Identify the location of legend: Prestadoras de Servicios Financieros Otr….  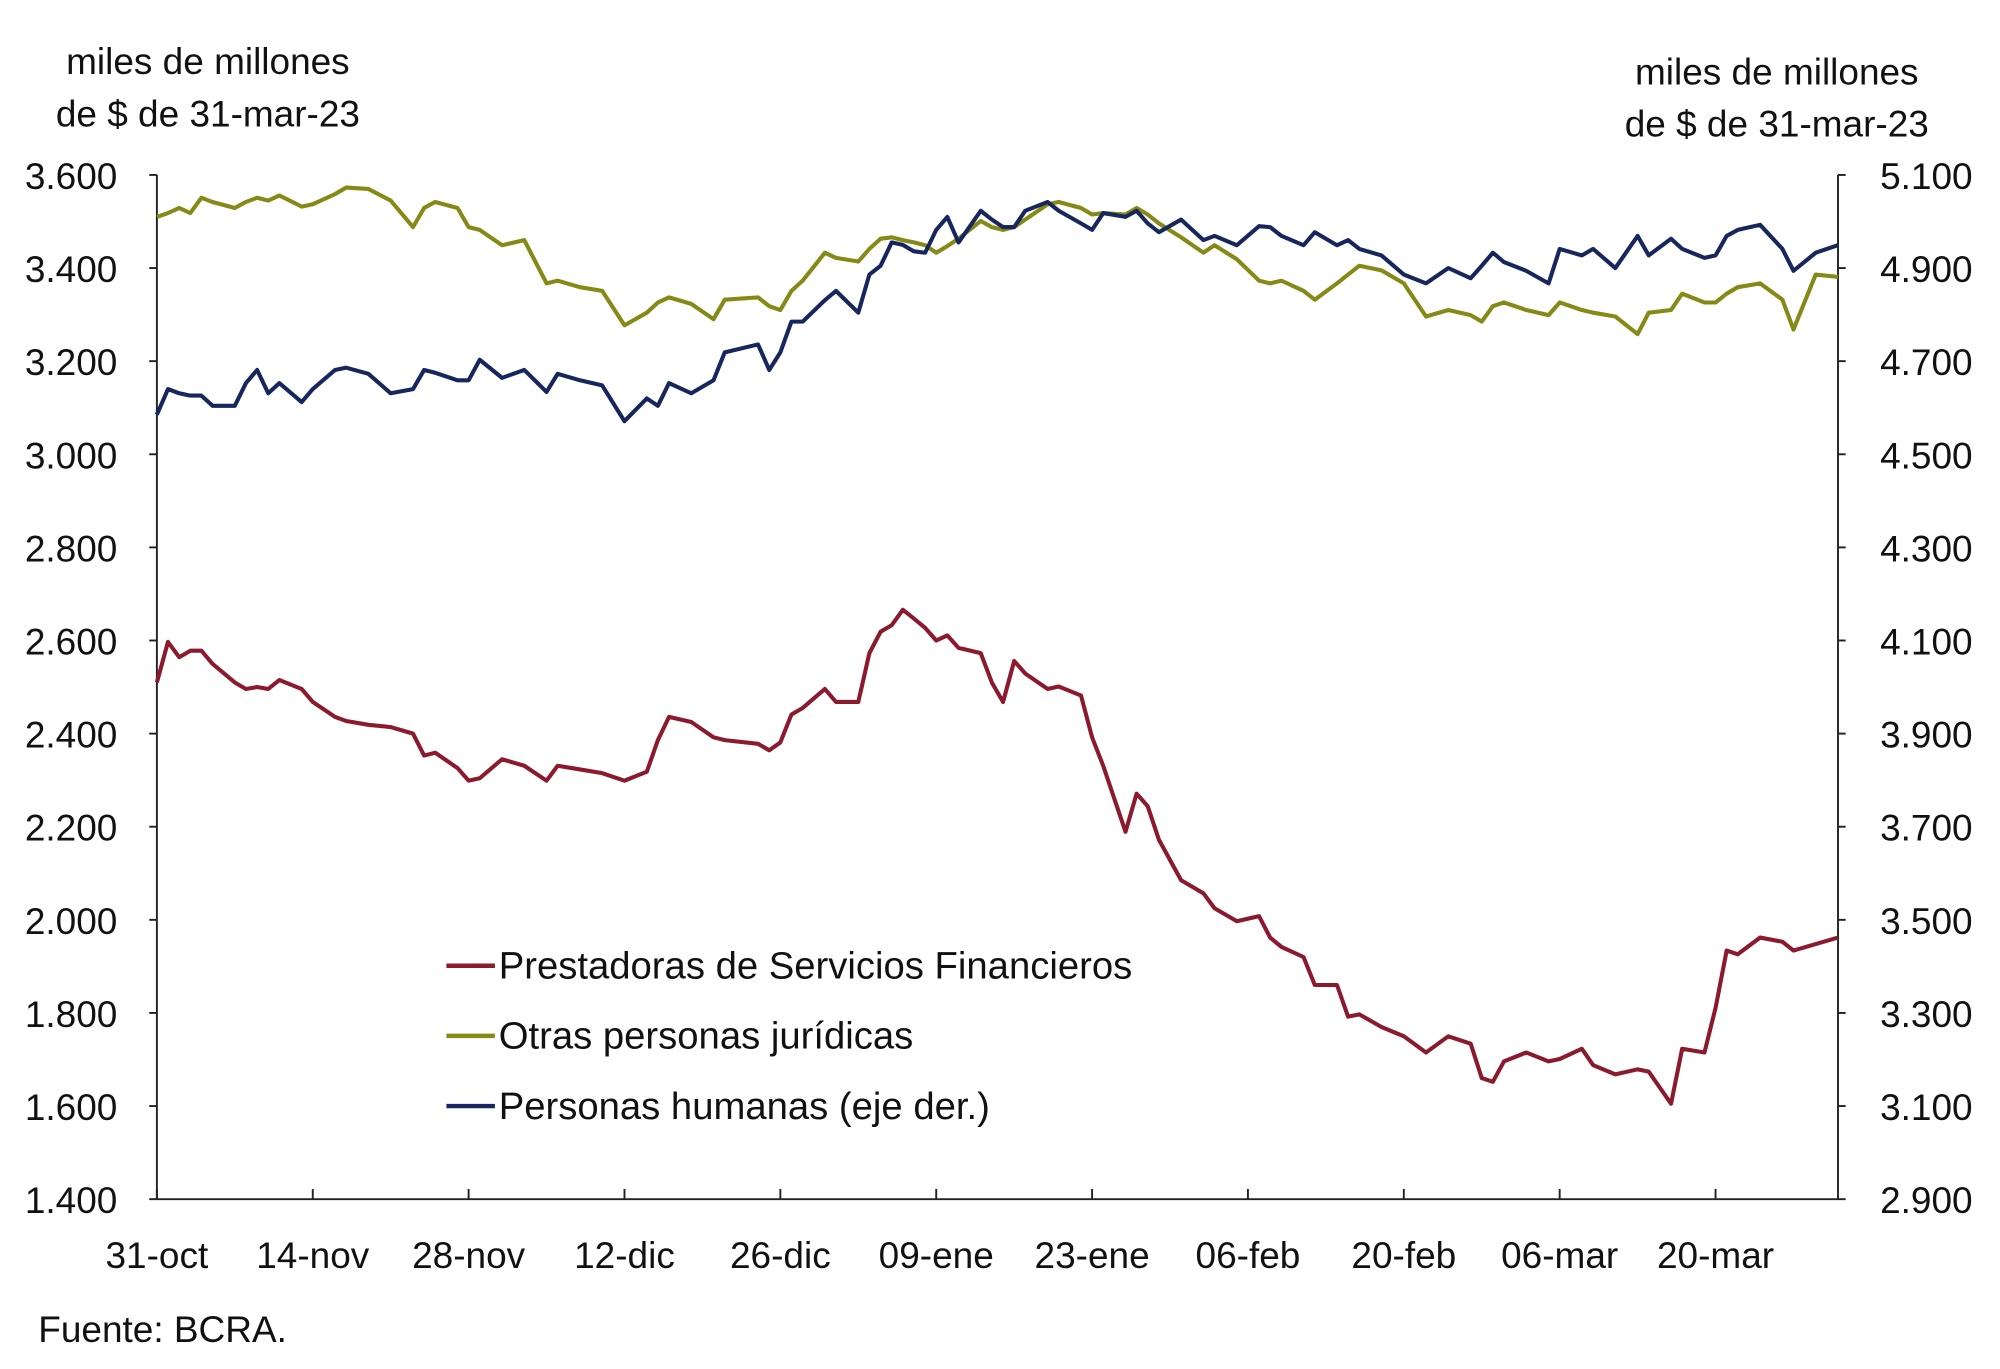
(789, 1036).